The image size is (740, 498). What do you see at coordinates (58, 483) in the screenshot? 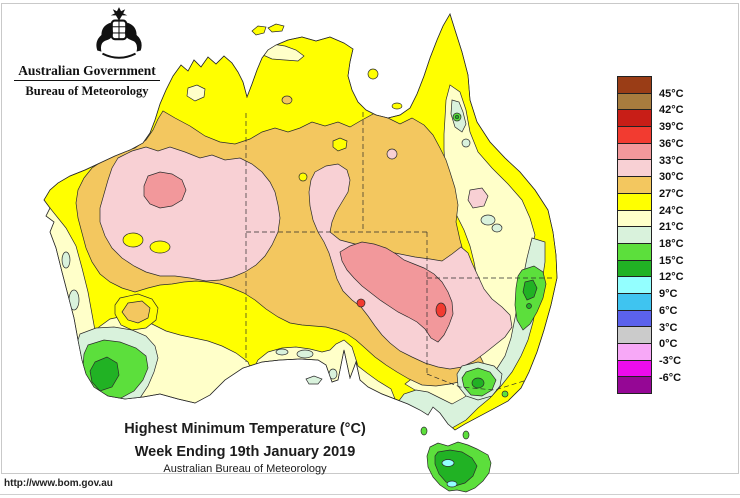
I see `bom-url: http://www.bom.gov.au` at bounding box center [58, 483].